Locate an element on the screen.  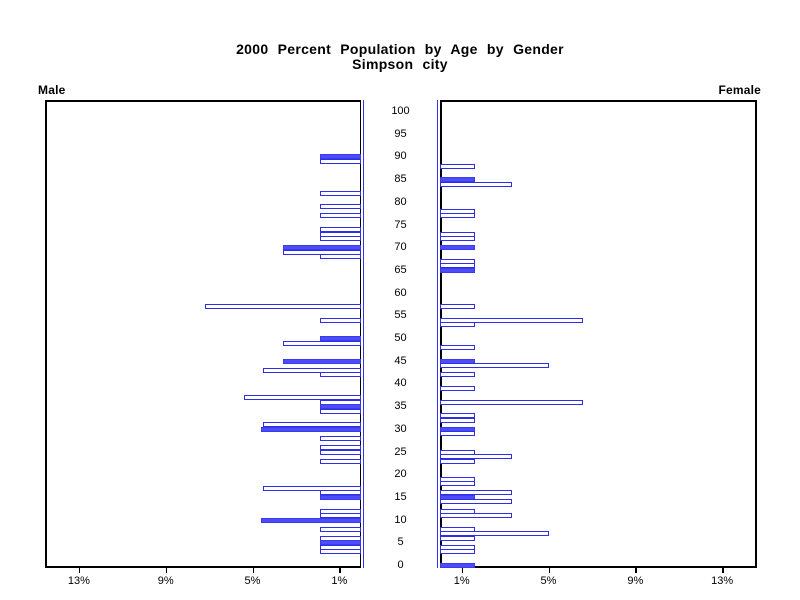
male-axis-tick-label-13: 13% is located at coordinates (78, 581).